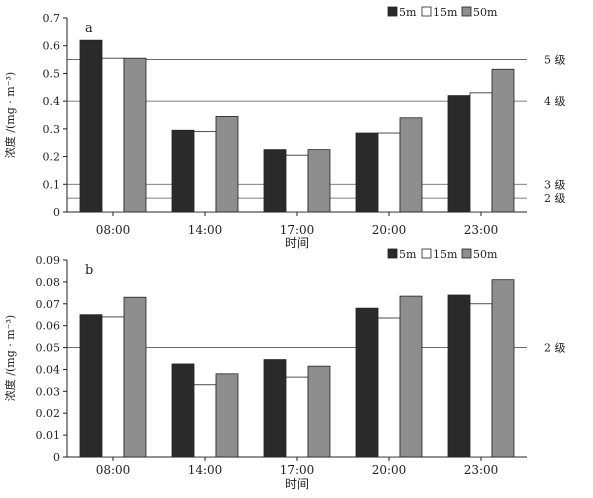 Image resolution: width=593 pixels, height=498 pixels. I want to click on y-tick-label: 0.01, so click(48, 435).